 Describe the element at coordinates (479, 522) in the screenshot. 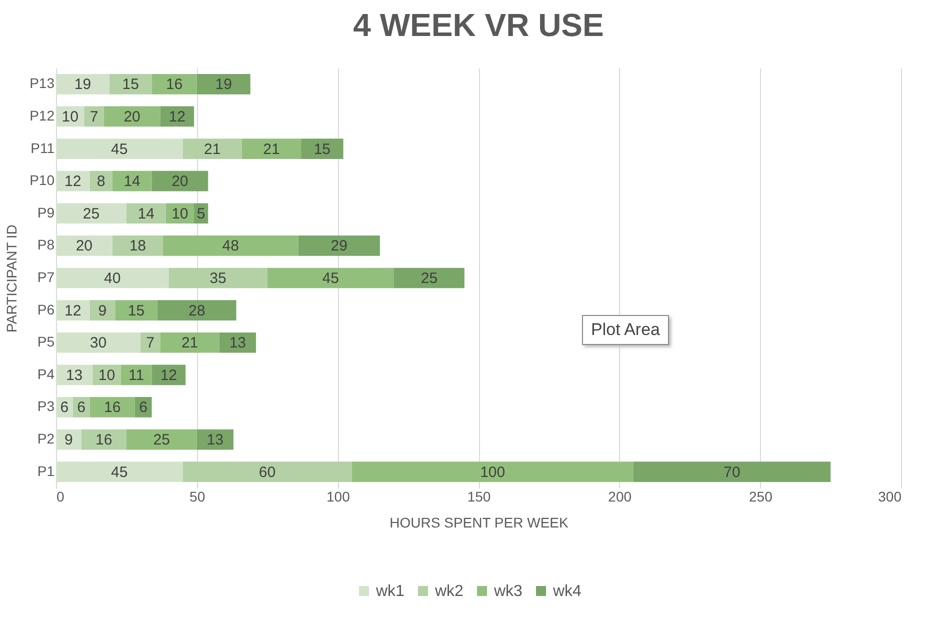

I see `x-axis-title: HOURS SPENT PER WEEK` at that location.